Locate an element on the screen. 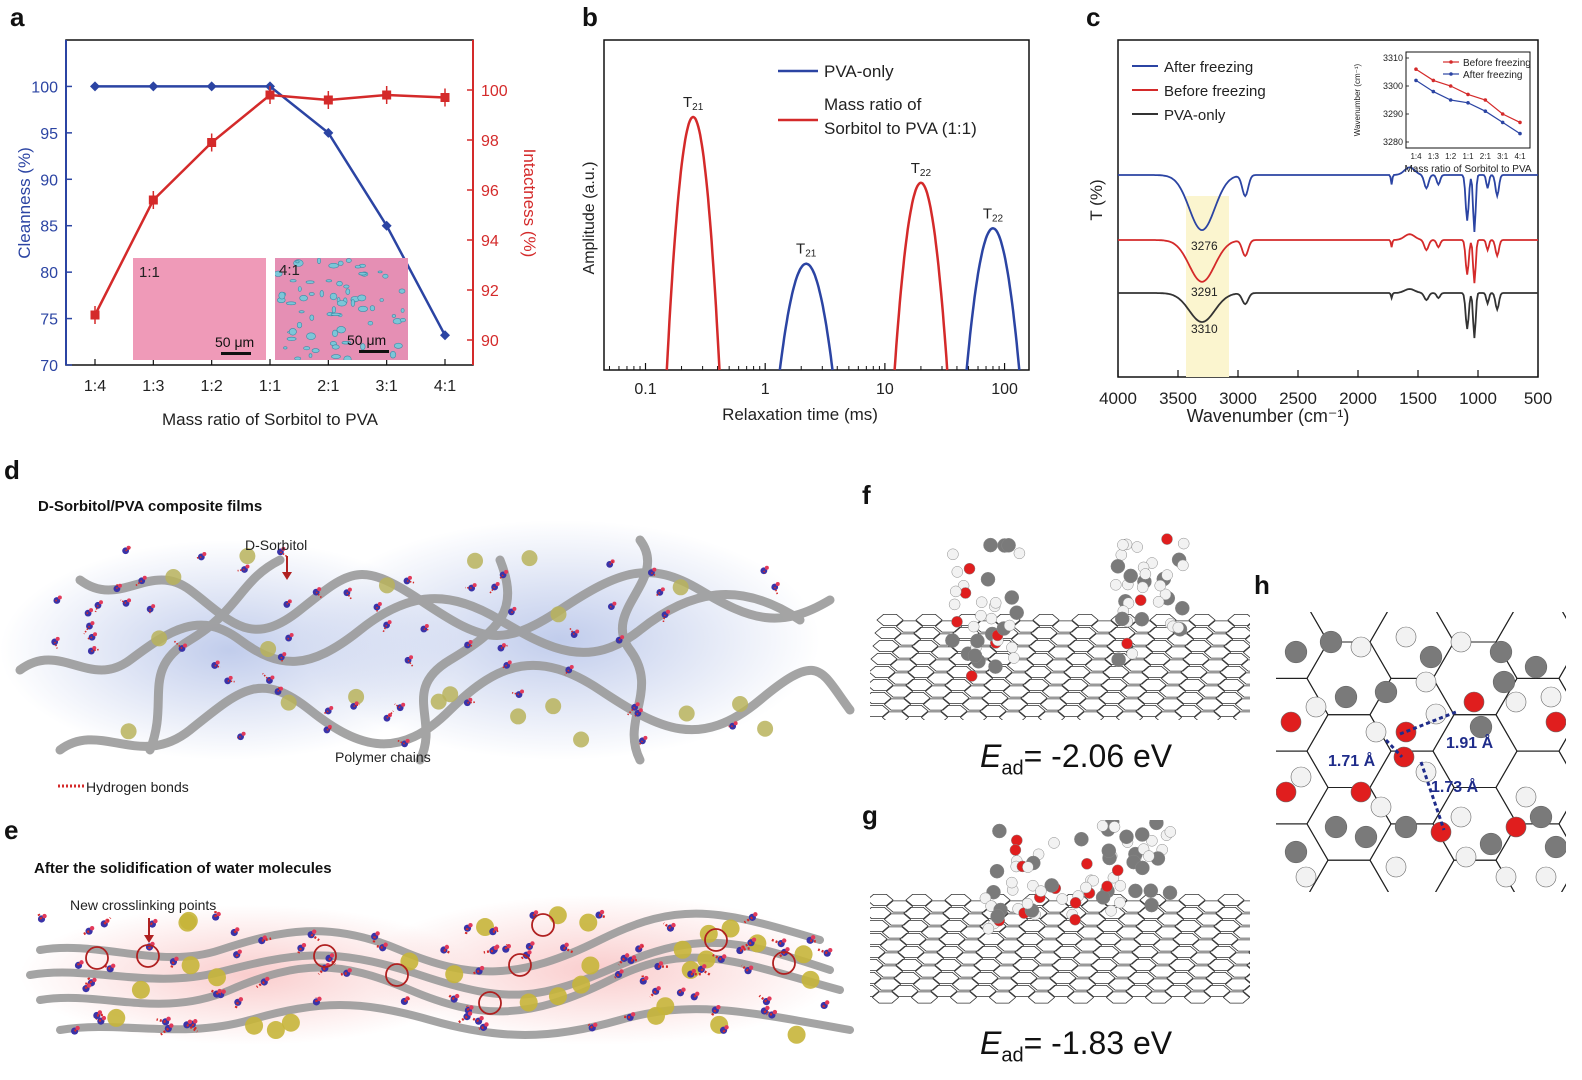 Image resolution: width=1582 pixels, height=1080 pixels. a-ytick-right-label: 98 is located at coordinates (490, 141).